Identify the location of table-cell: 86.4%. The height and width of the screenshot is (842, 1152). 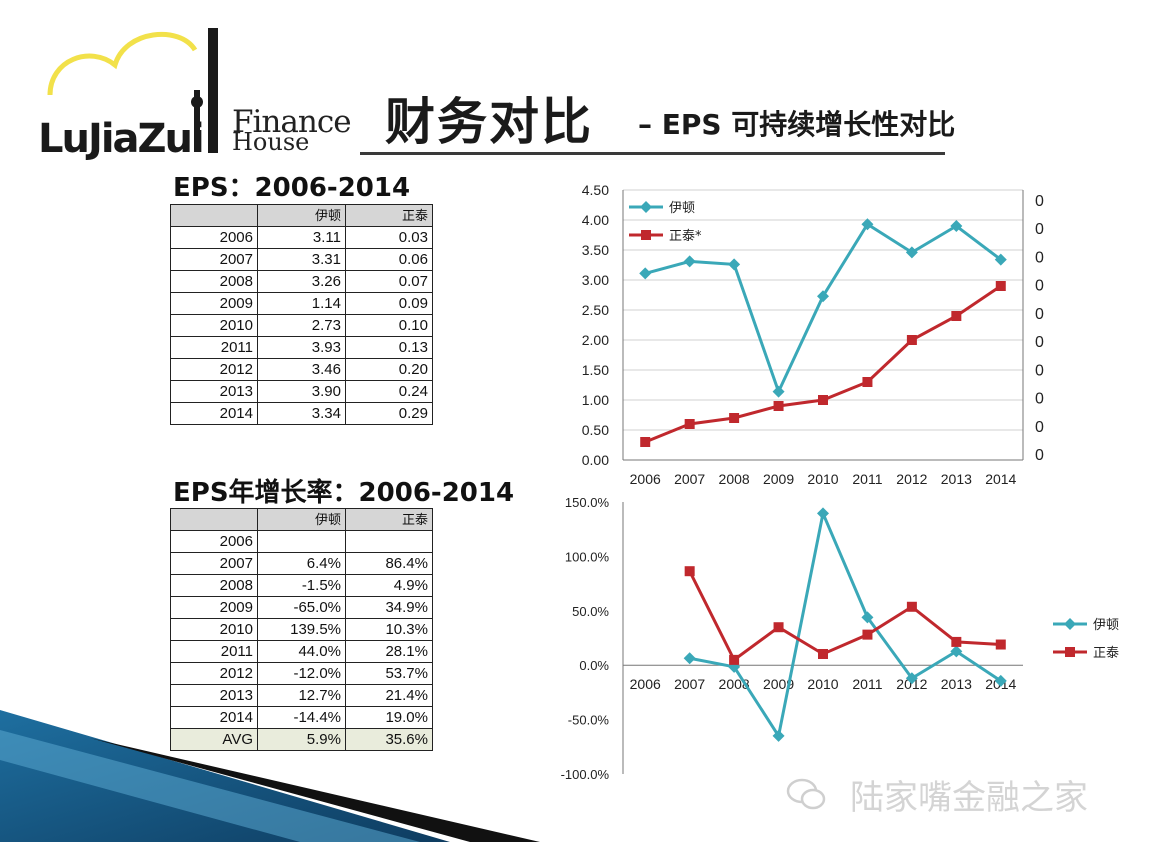
(389, 563).